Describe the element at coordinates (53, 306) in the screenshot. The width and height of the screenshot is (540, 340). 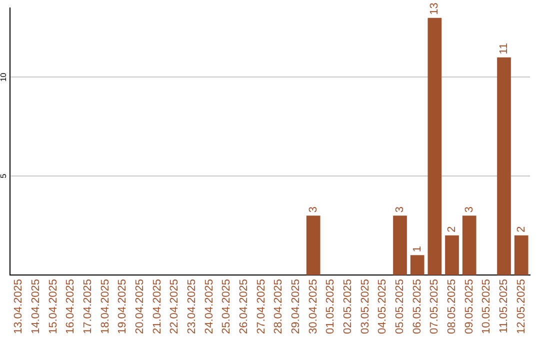
I see `x-tick-label: 15.04.2025` at that location.